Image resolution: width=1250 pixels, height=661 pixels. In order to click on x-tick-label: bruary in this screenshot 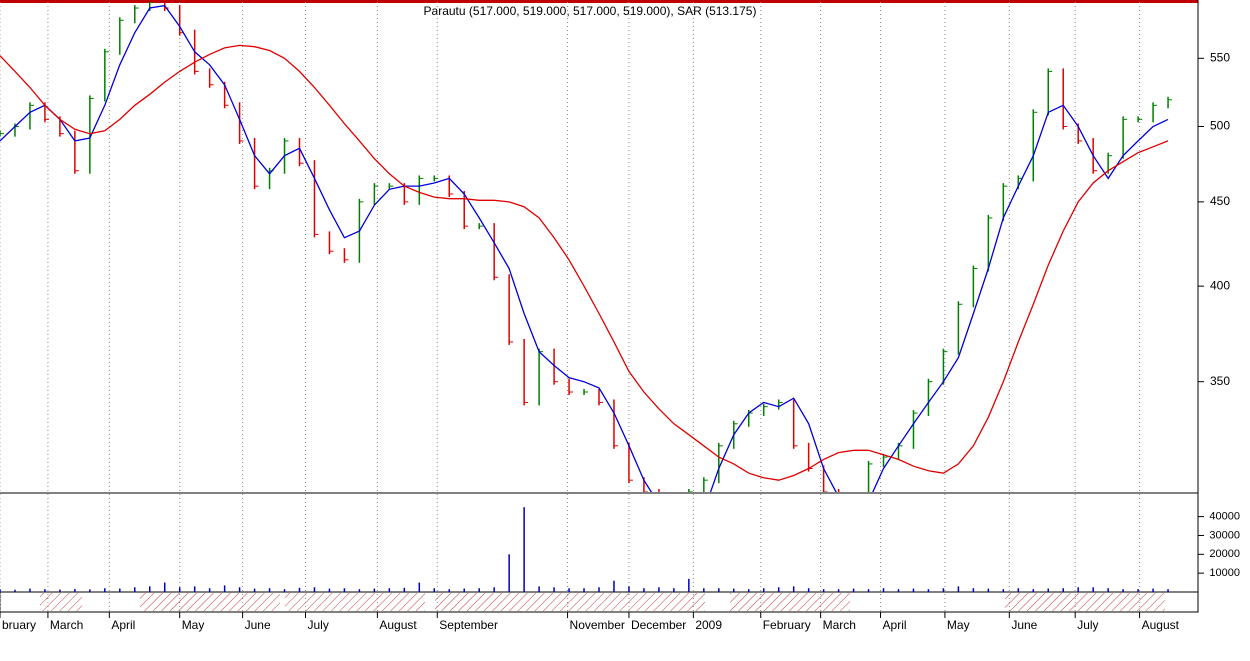, I will do `click(19, 625)`.